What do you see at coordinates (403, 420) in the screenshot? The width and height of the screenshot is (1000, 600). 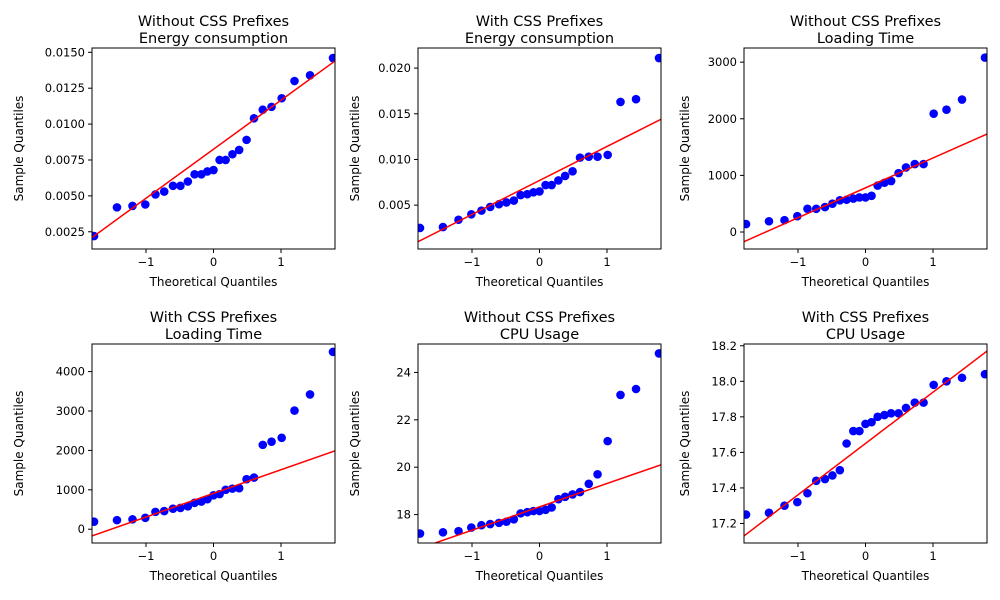 I see `y-tick-label: 22` at bounding box center [403, 420].